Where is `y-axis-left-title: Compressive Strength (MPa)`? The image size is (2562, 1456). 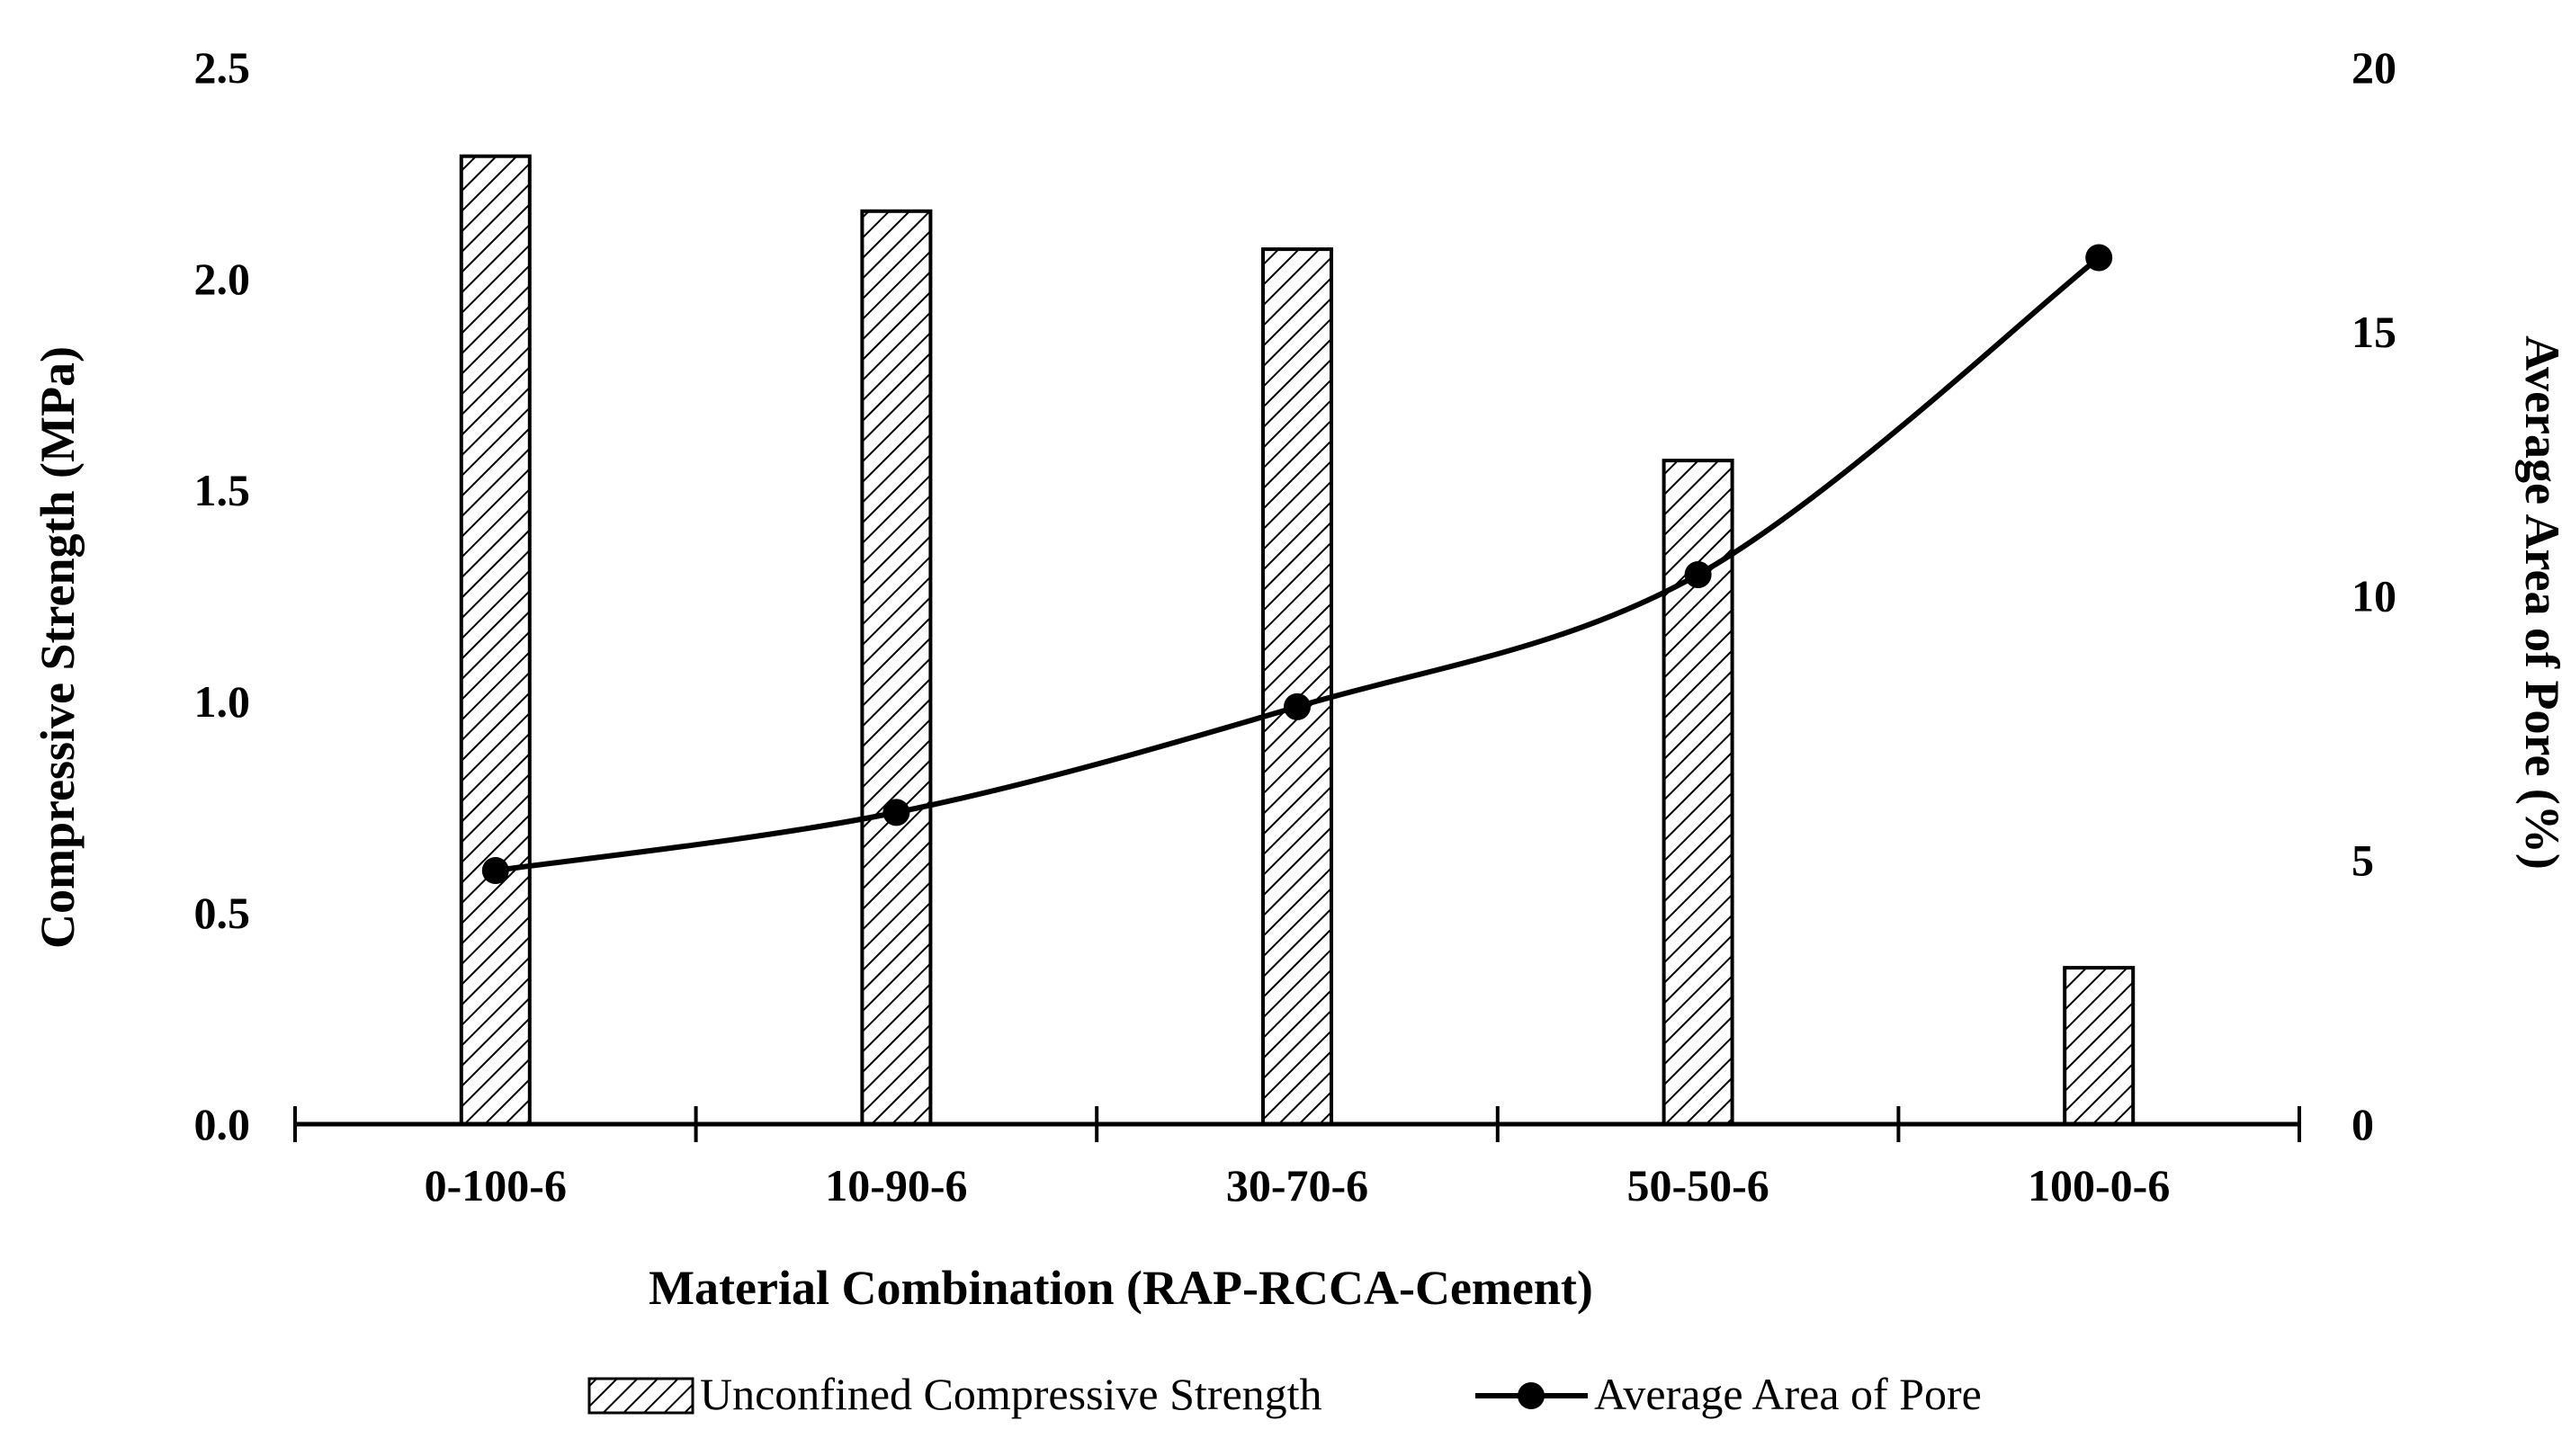
y-axis-left-title: Compressive Strength (MPa) is located at coordinates (58, 648).